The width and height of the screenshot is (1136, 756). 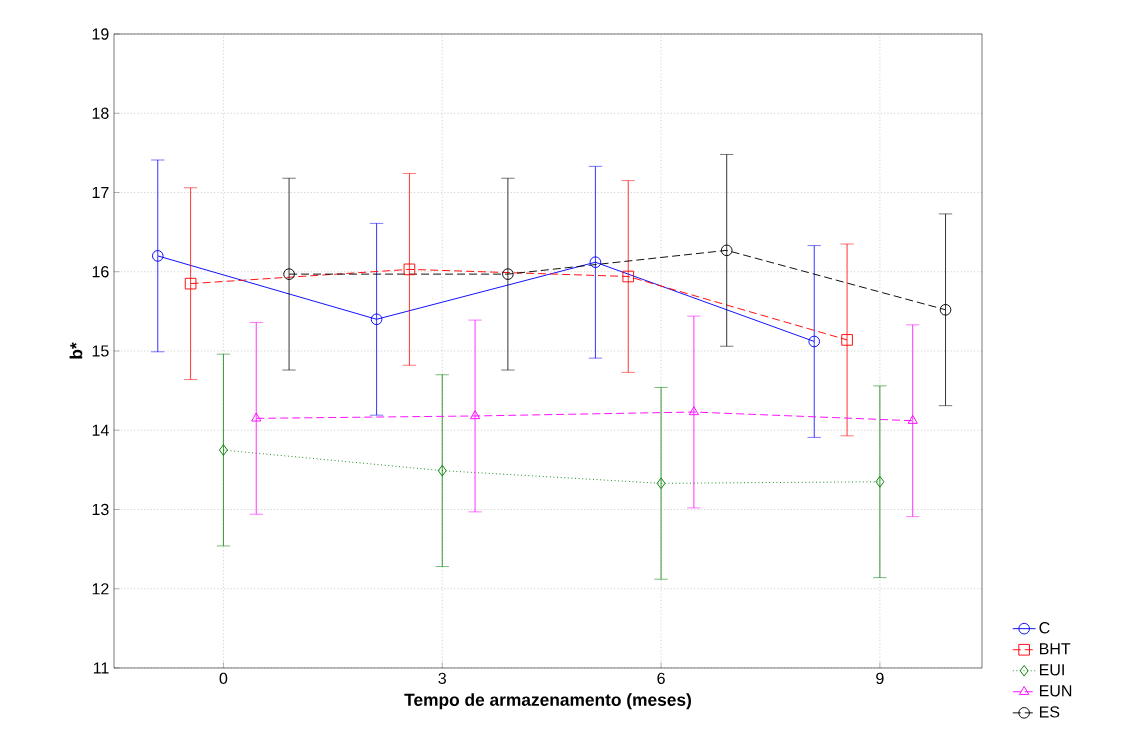 What do you see at coordinates (661, 678) in the screenshot?
I see `x-tick-label: 6` at bounding box center [661, 678].